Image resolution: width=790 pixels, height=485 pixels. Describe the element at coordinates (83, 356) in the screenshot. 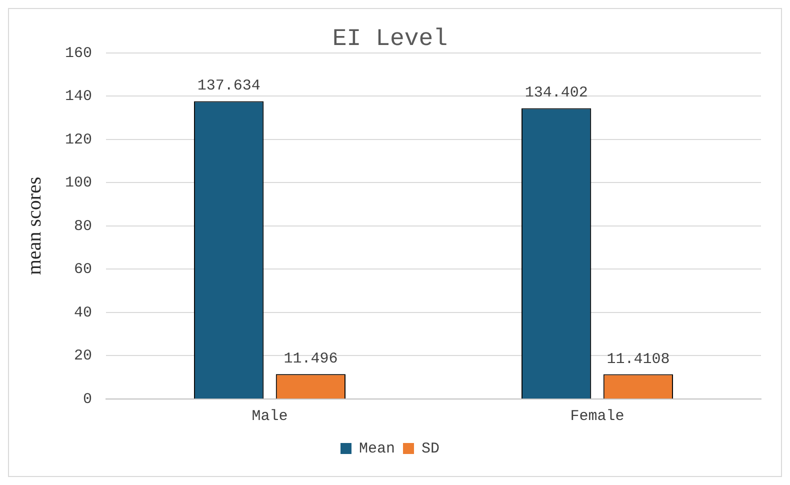

I see `y-tick-label: 20` at that location.